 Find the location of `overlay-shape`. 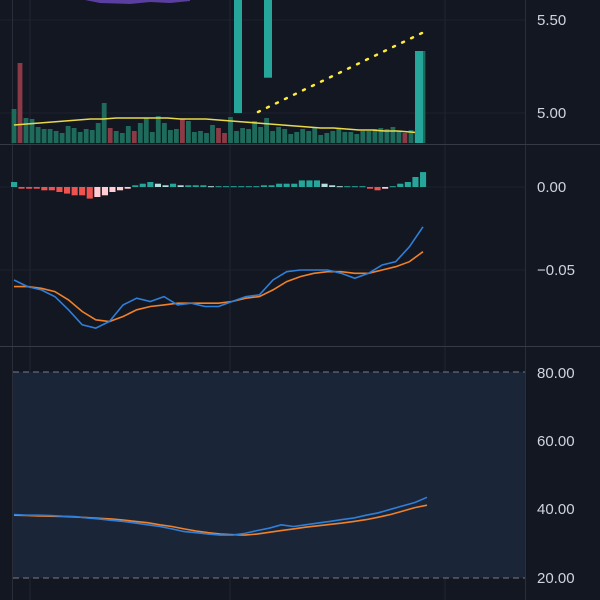

overlay-shape is located at coordinates (137, 2).